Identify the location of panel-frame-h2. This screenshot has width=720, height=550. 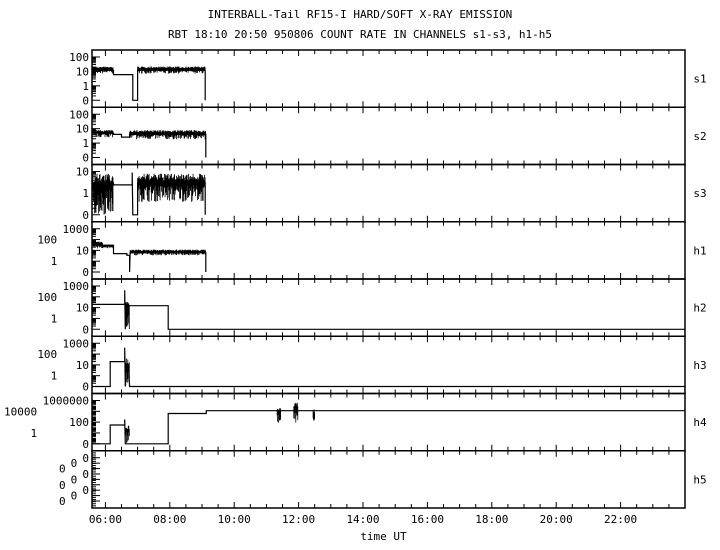
(388, 307).